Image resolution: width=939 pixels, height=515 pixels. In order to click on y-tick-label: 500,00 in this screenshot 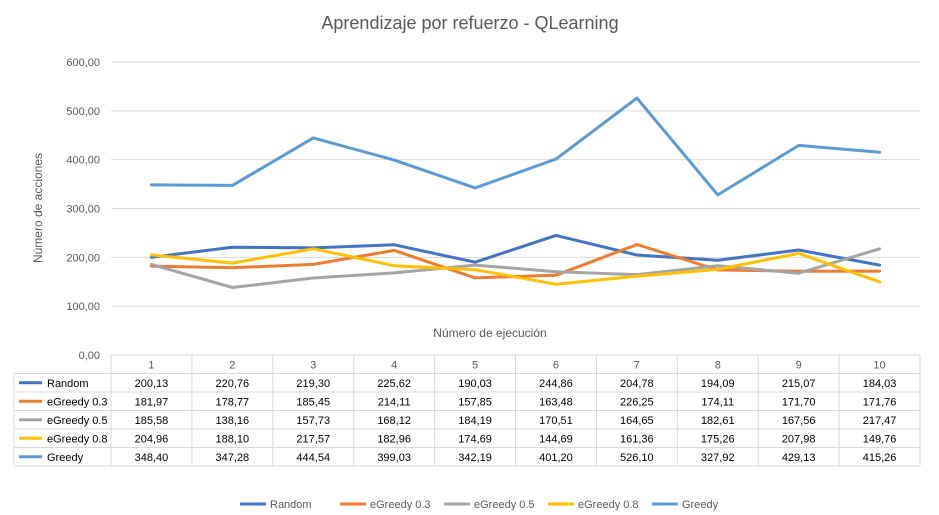, I will do `click(83, 112)`.